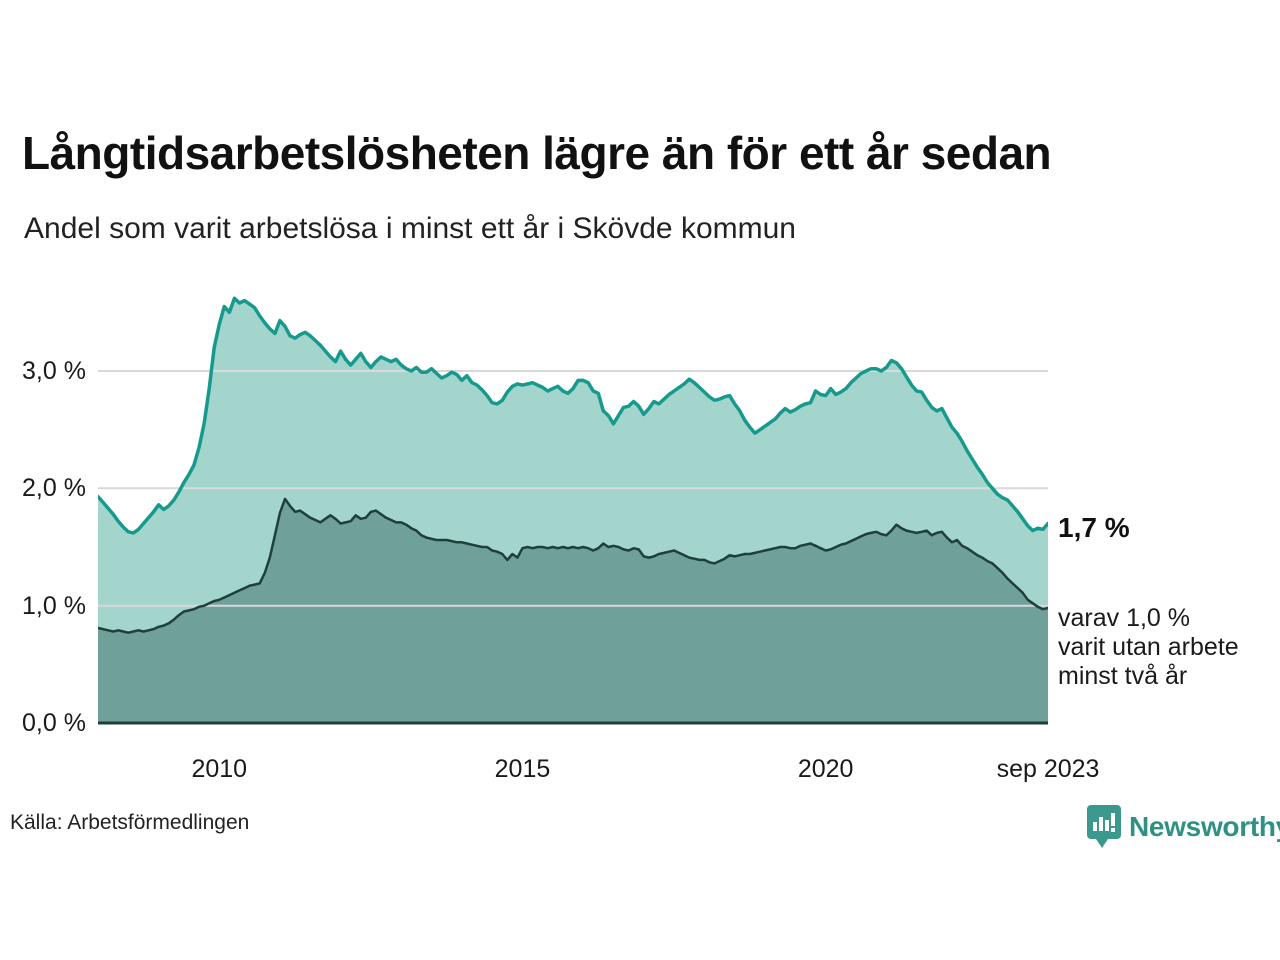 This screenshot has height=960, width=1280. Describe the element at coordinates (1124, 618) in the screenshot. I see `subset-annotation-line-1: varav 1,0 %` at that location.